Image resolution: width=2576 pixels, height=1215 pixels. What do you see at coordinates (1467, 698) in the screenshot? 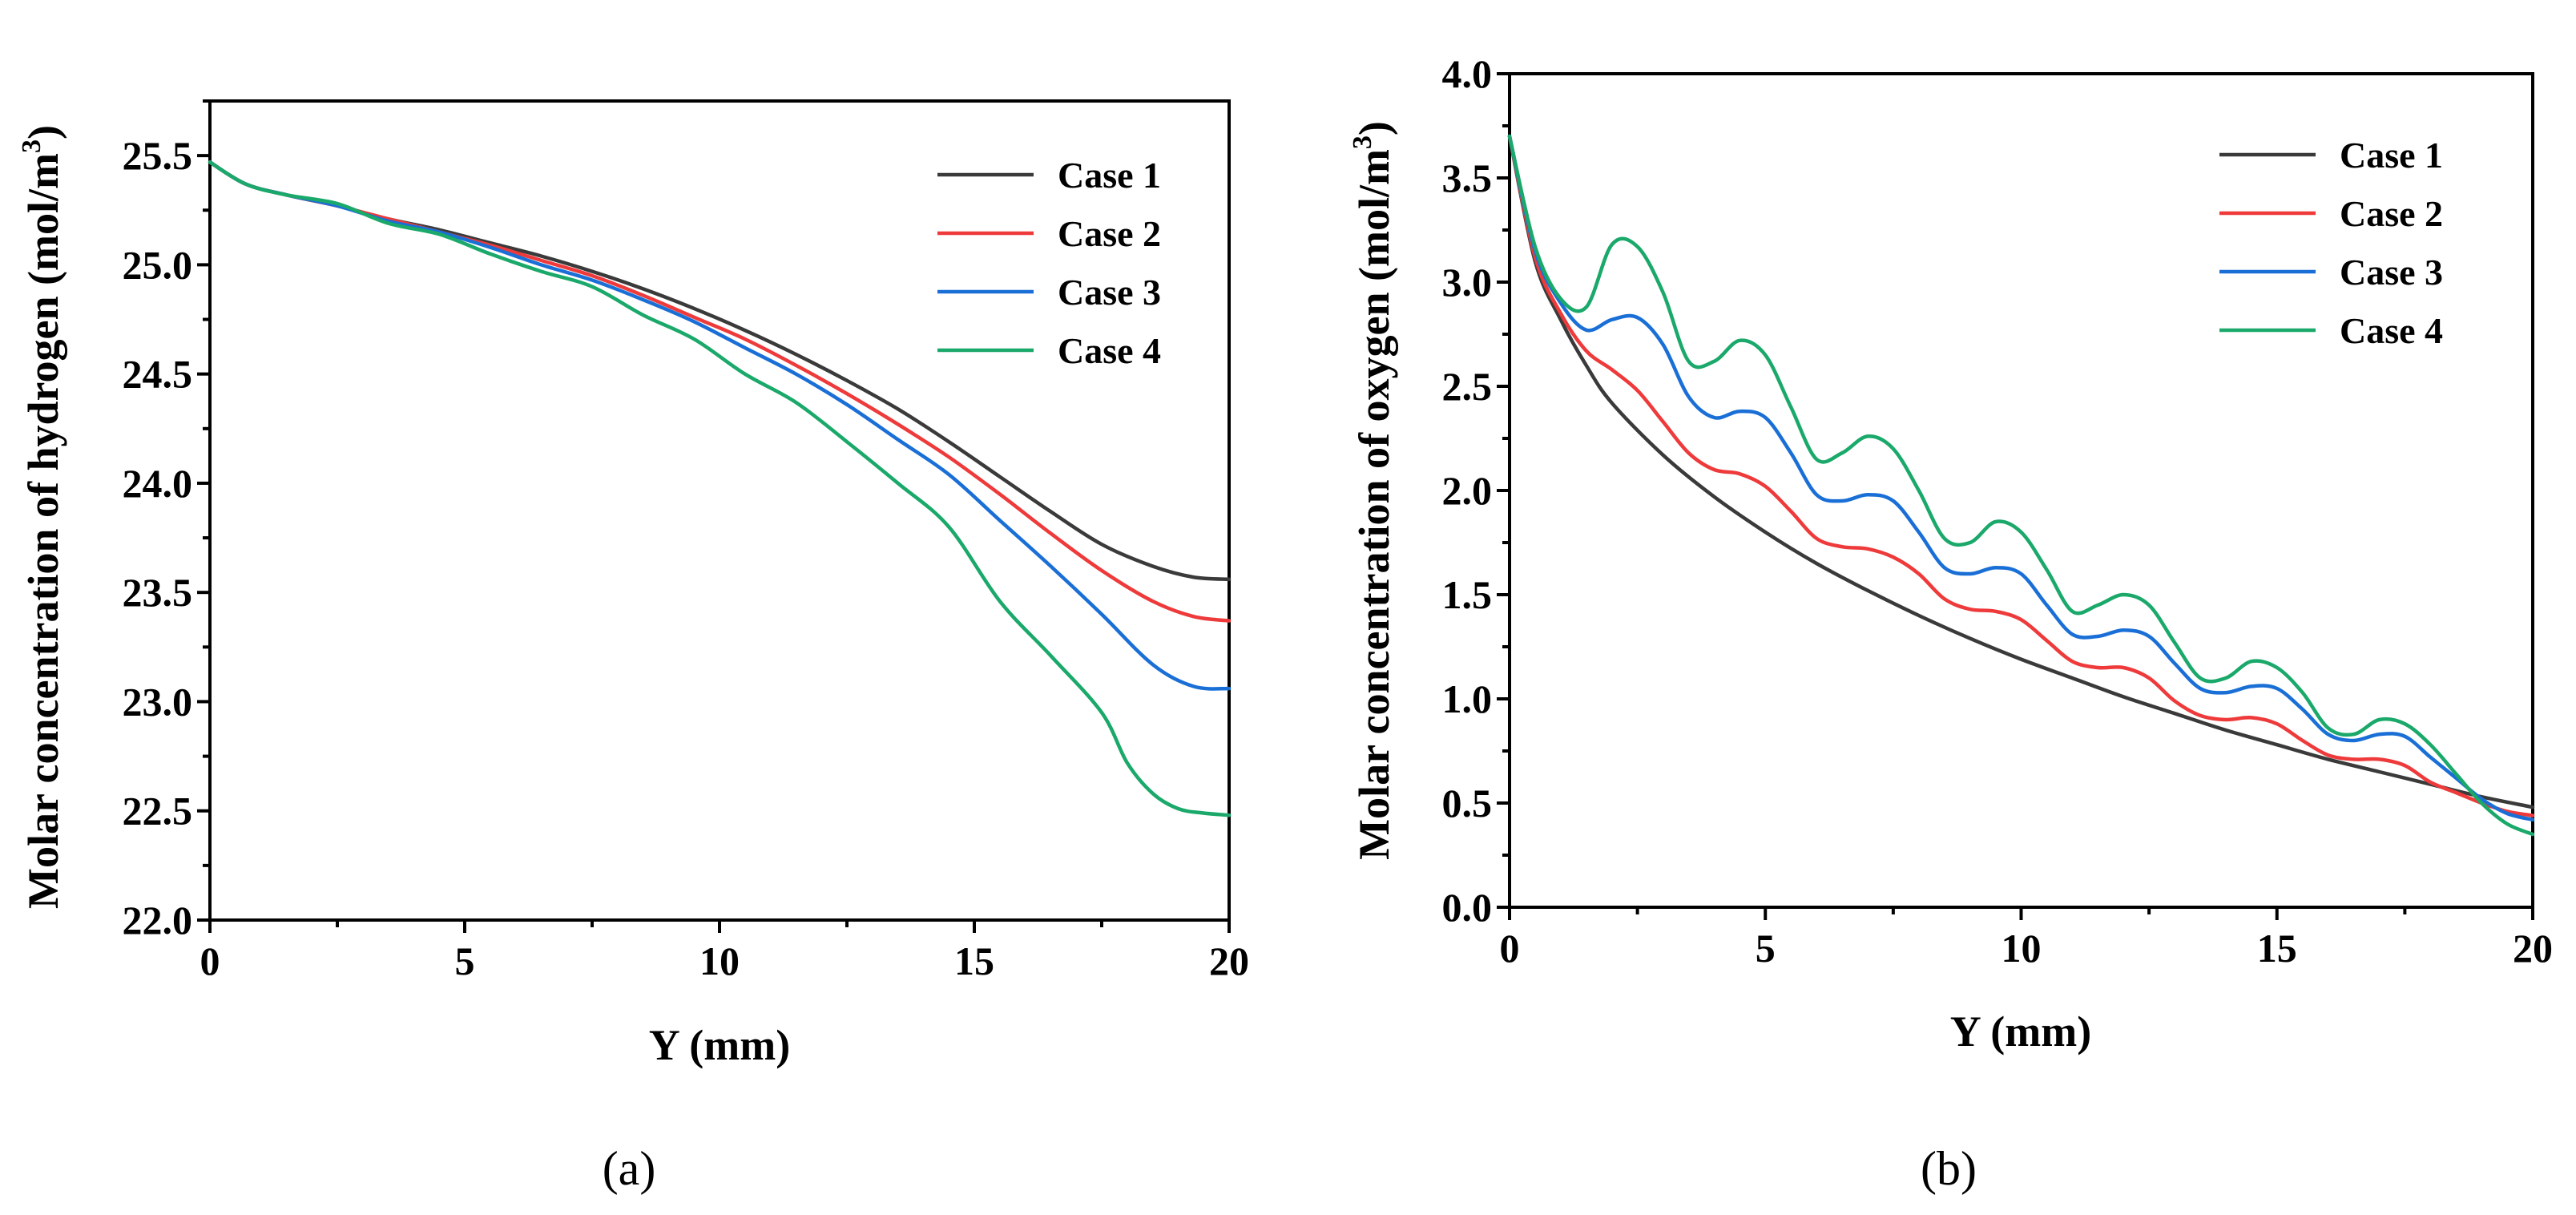
I see `y-tick-label: 1.0` at bounding box center [1467, 698].